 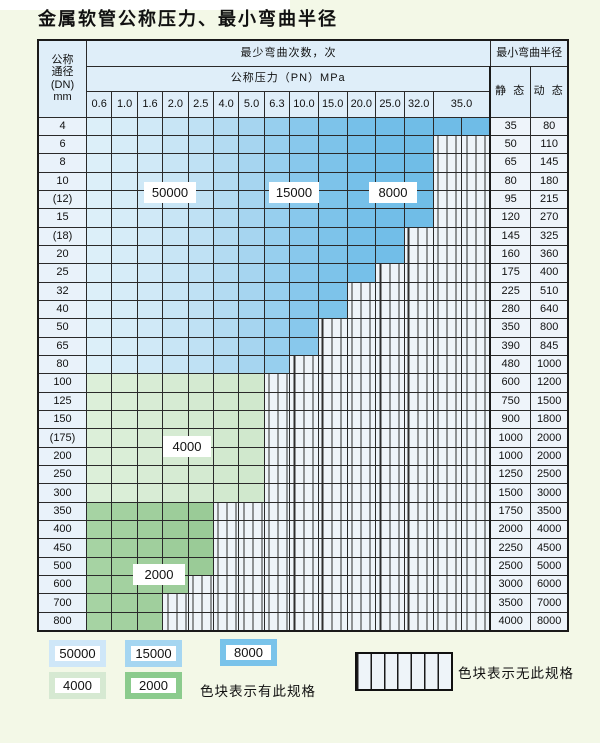 I want to click on table-row-dn-100: 100 600 1200, so click(x=303, y=383).